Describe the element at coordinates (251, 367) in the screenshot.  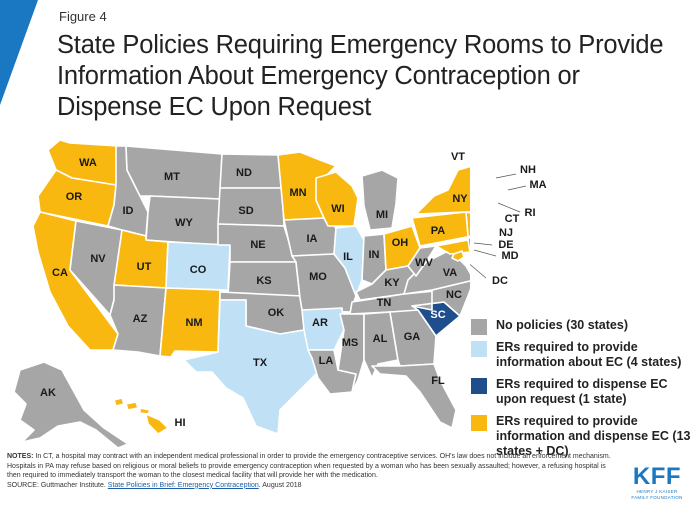
I see `state-tx` at that location.